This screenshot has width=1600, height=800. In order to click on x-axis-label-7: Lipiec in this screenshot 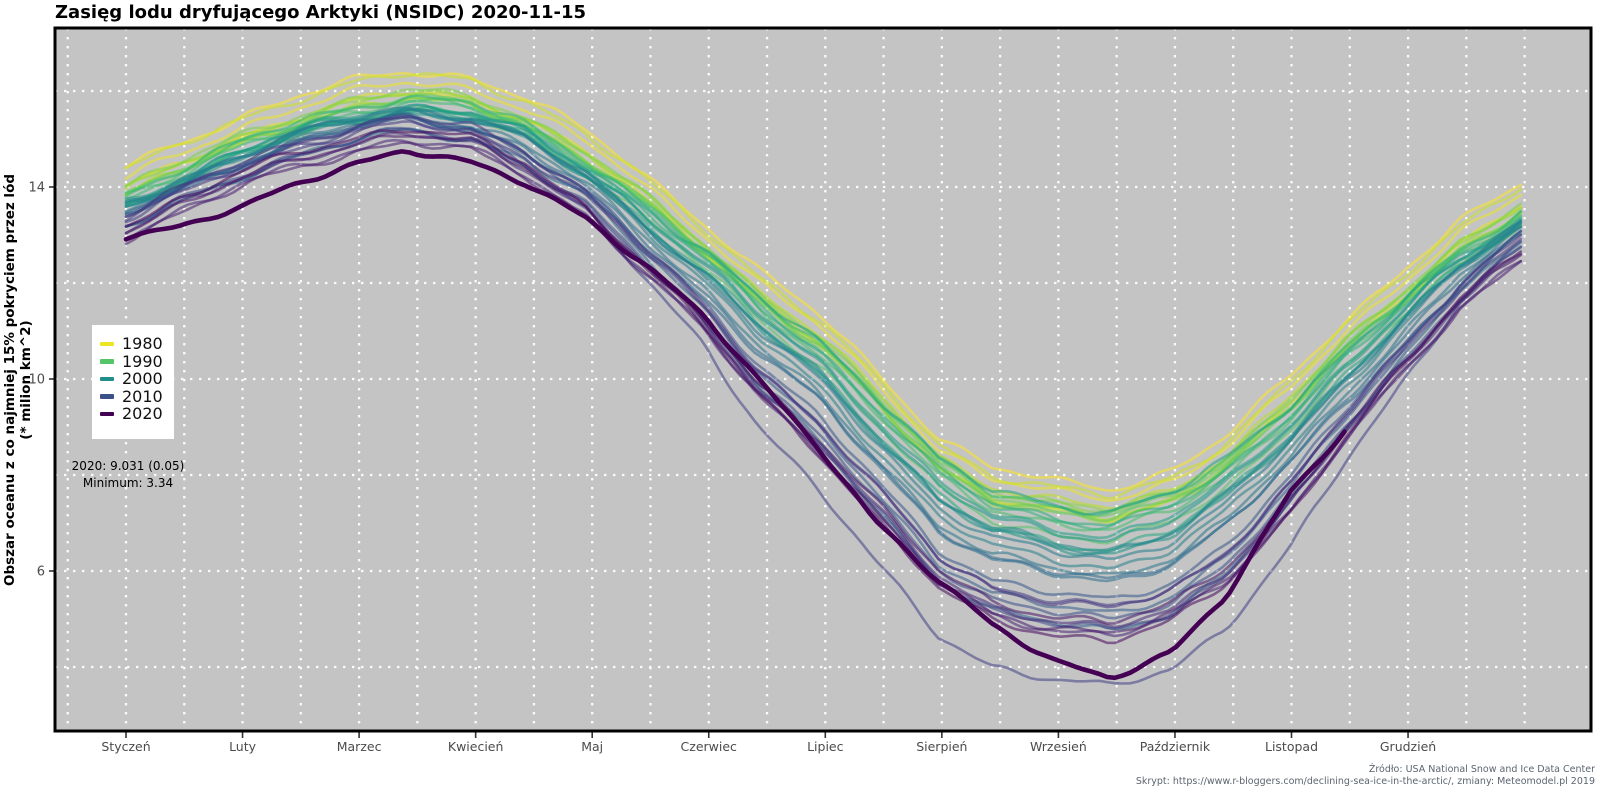, I will do `click(825, 746)`.